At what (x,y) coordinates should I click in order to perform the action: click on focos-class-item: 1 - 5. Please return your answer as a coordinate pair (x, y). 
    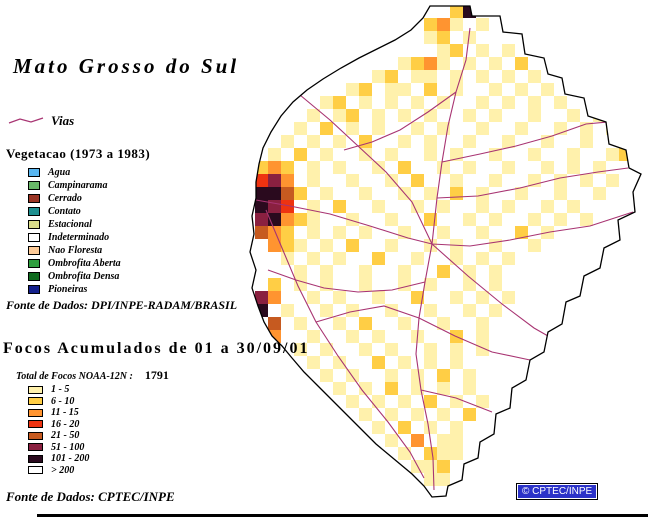
    Looking at the image, I should click on (58, 390).